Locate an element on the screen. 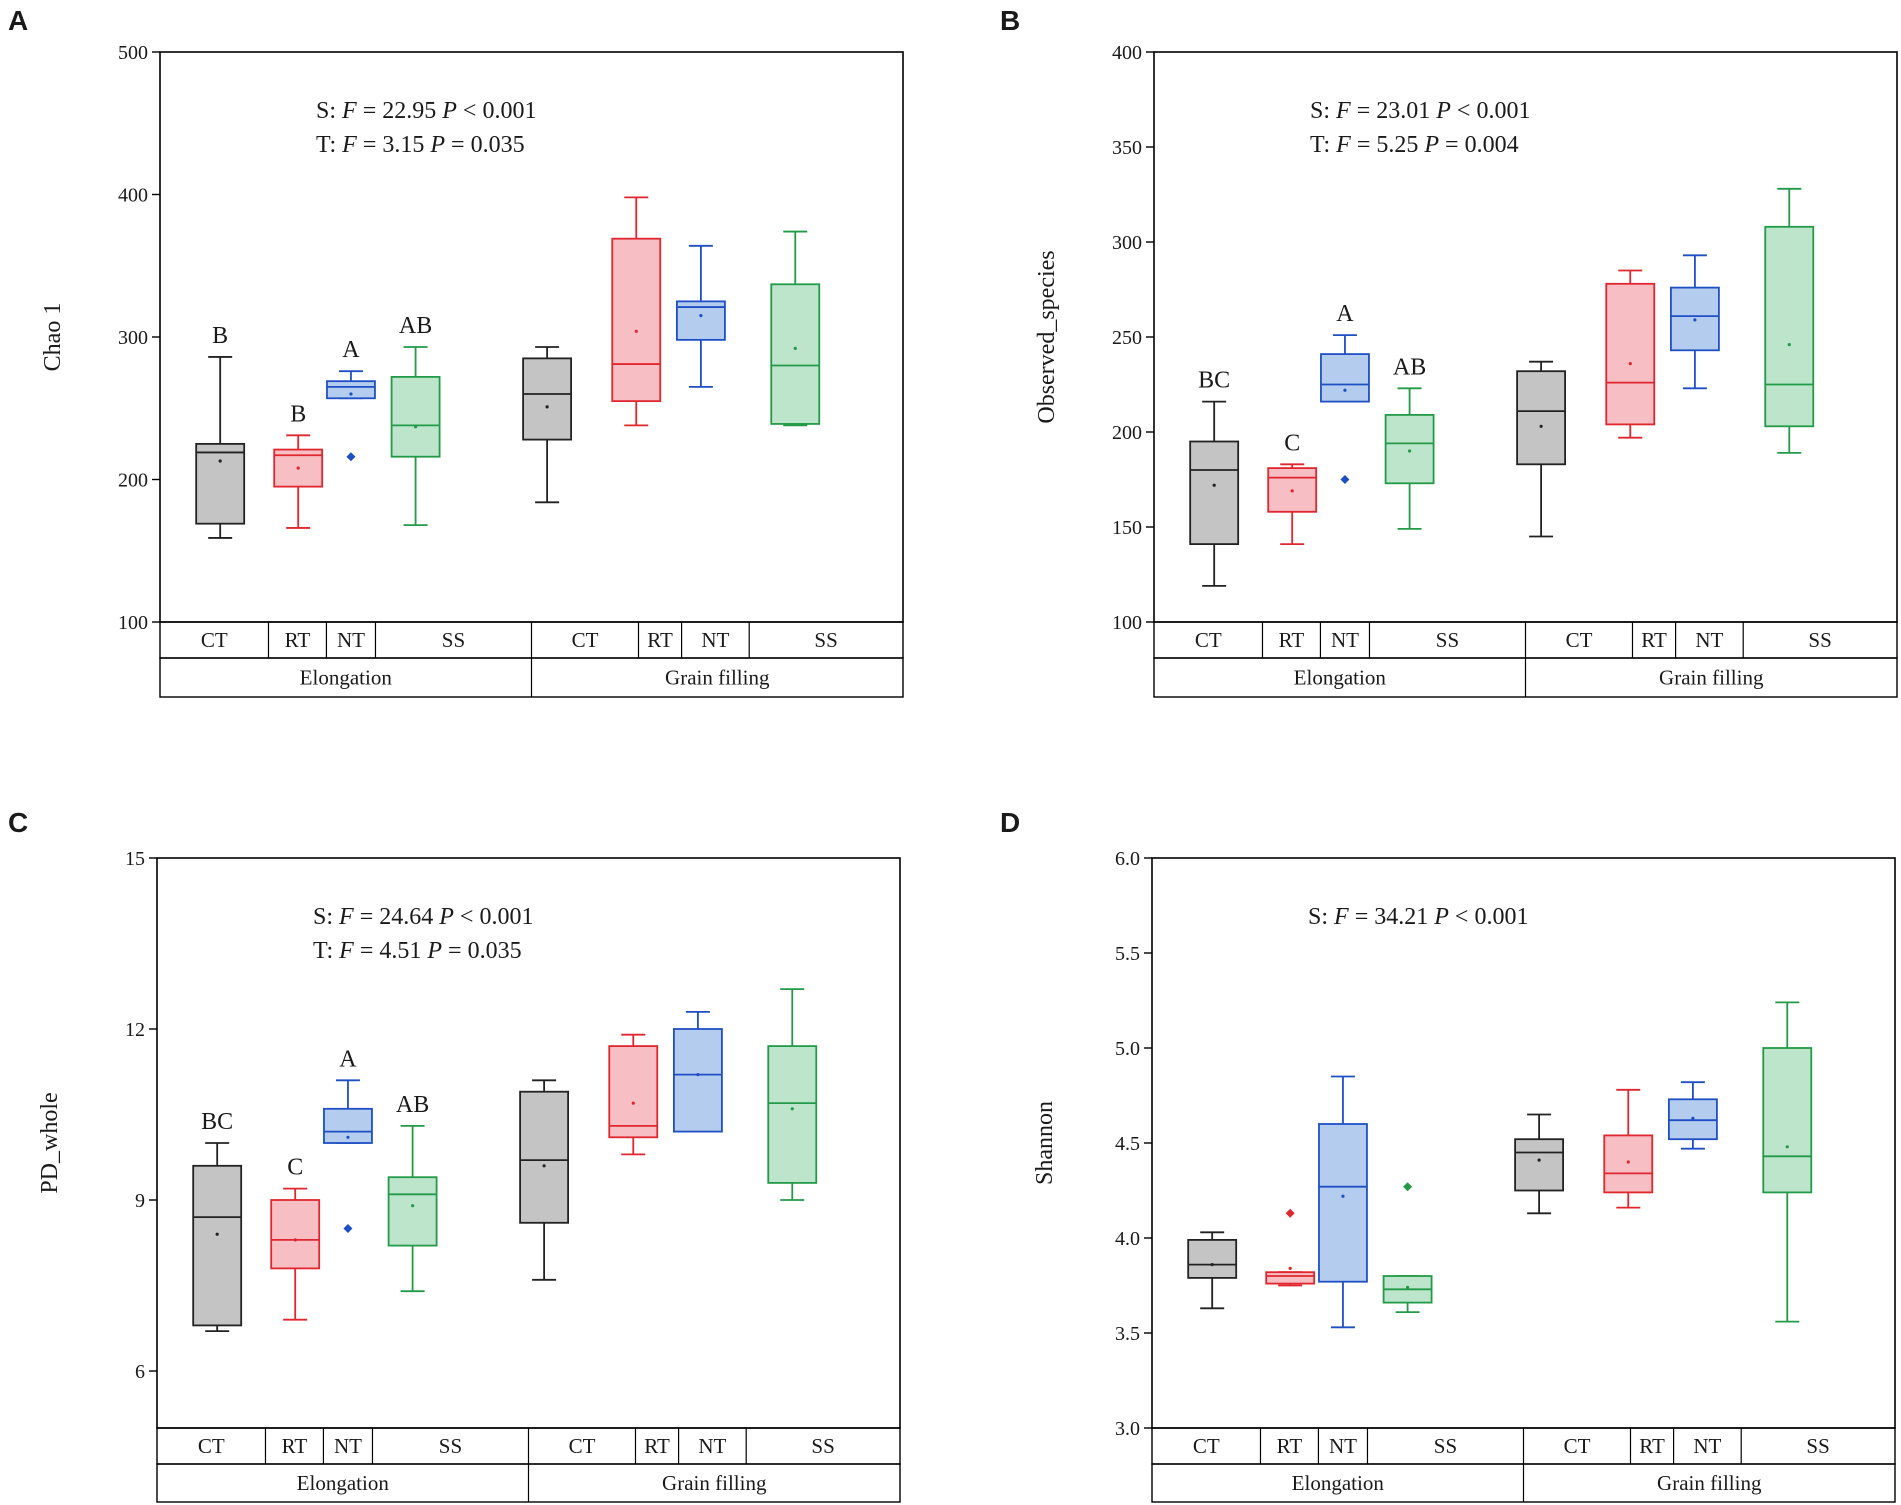  significance-letter: A is located at coordinates (351, 350).